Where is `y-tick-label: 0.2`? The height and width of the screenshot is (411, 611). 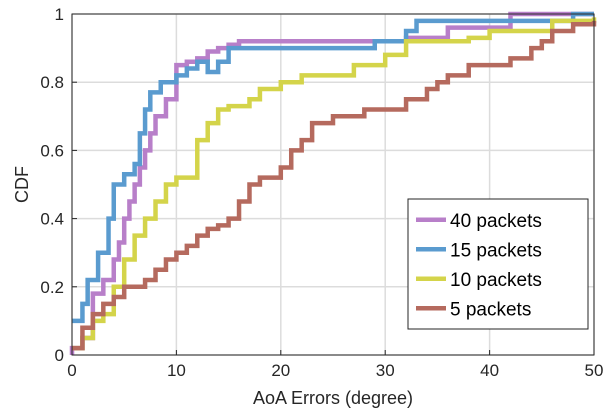 y-tick-label: 0.2 is located at coordinates (52, 287).